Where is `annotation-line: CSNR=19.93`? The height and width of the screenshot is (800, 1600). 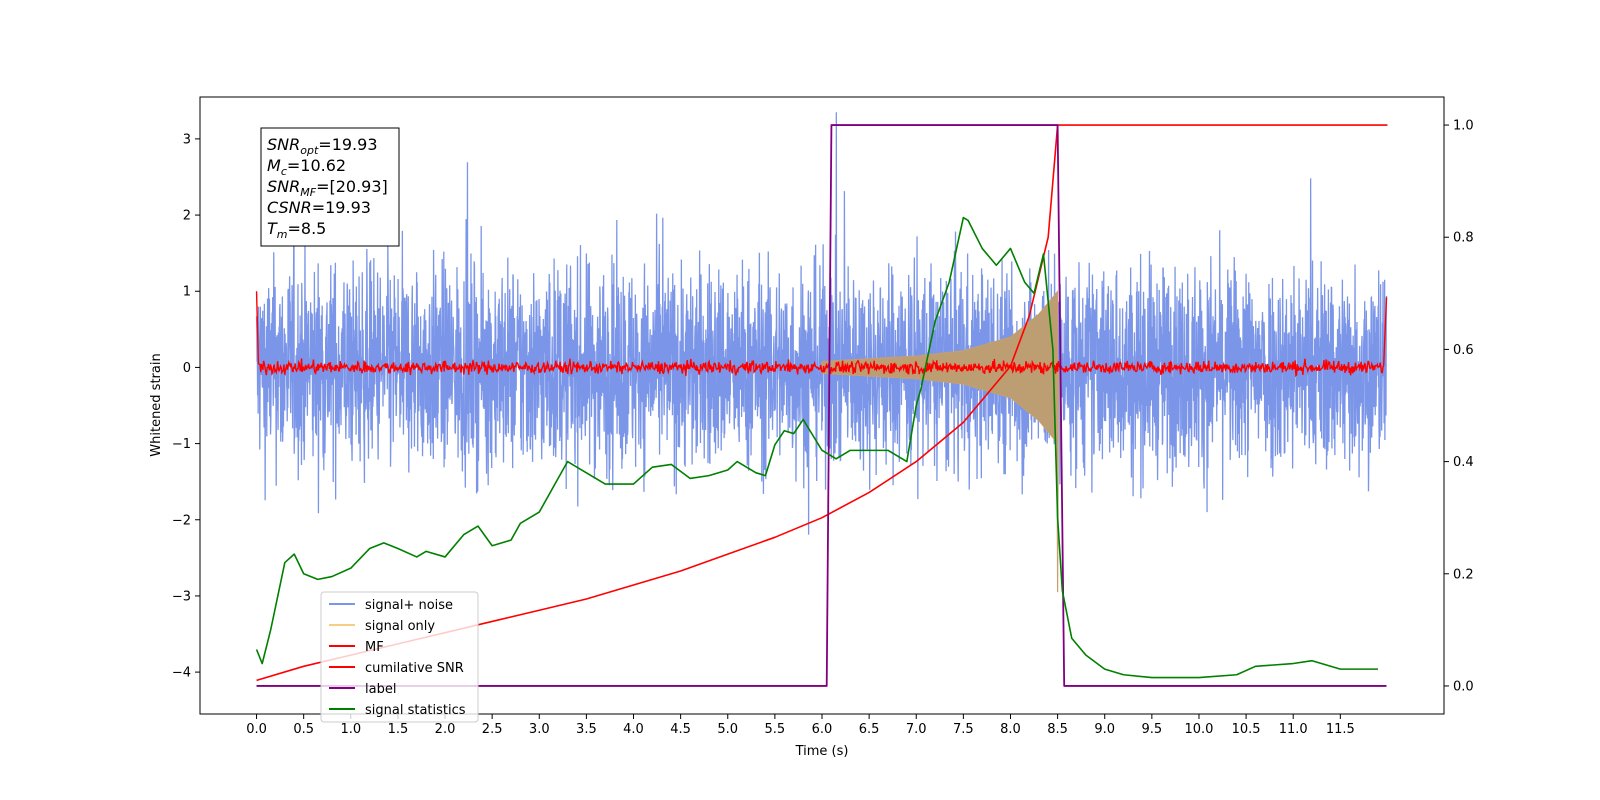 annotation-line: CSNR=19.93 is located at coordinates (319, 207).